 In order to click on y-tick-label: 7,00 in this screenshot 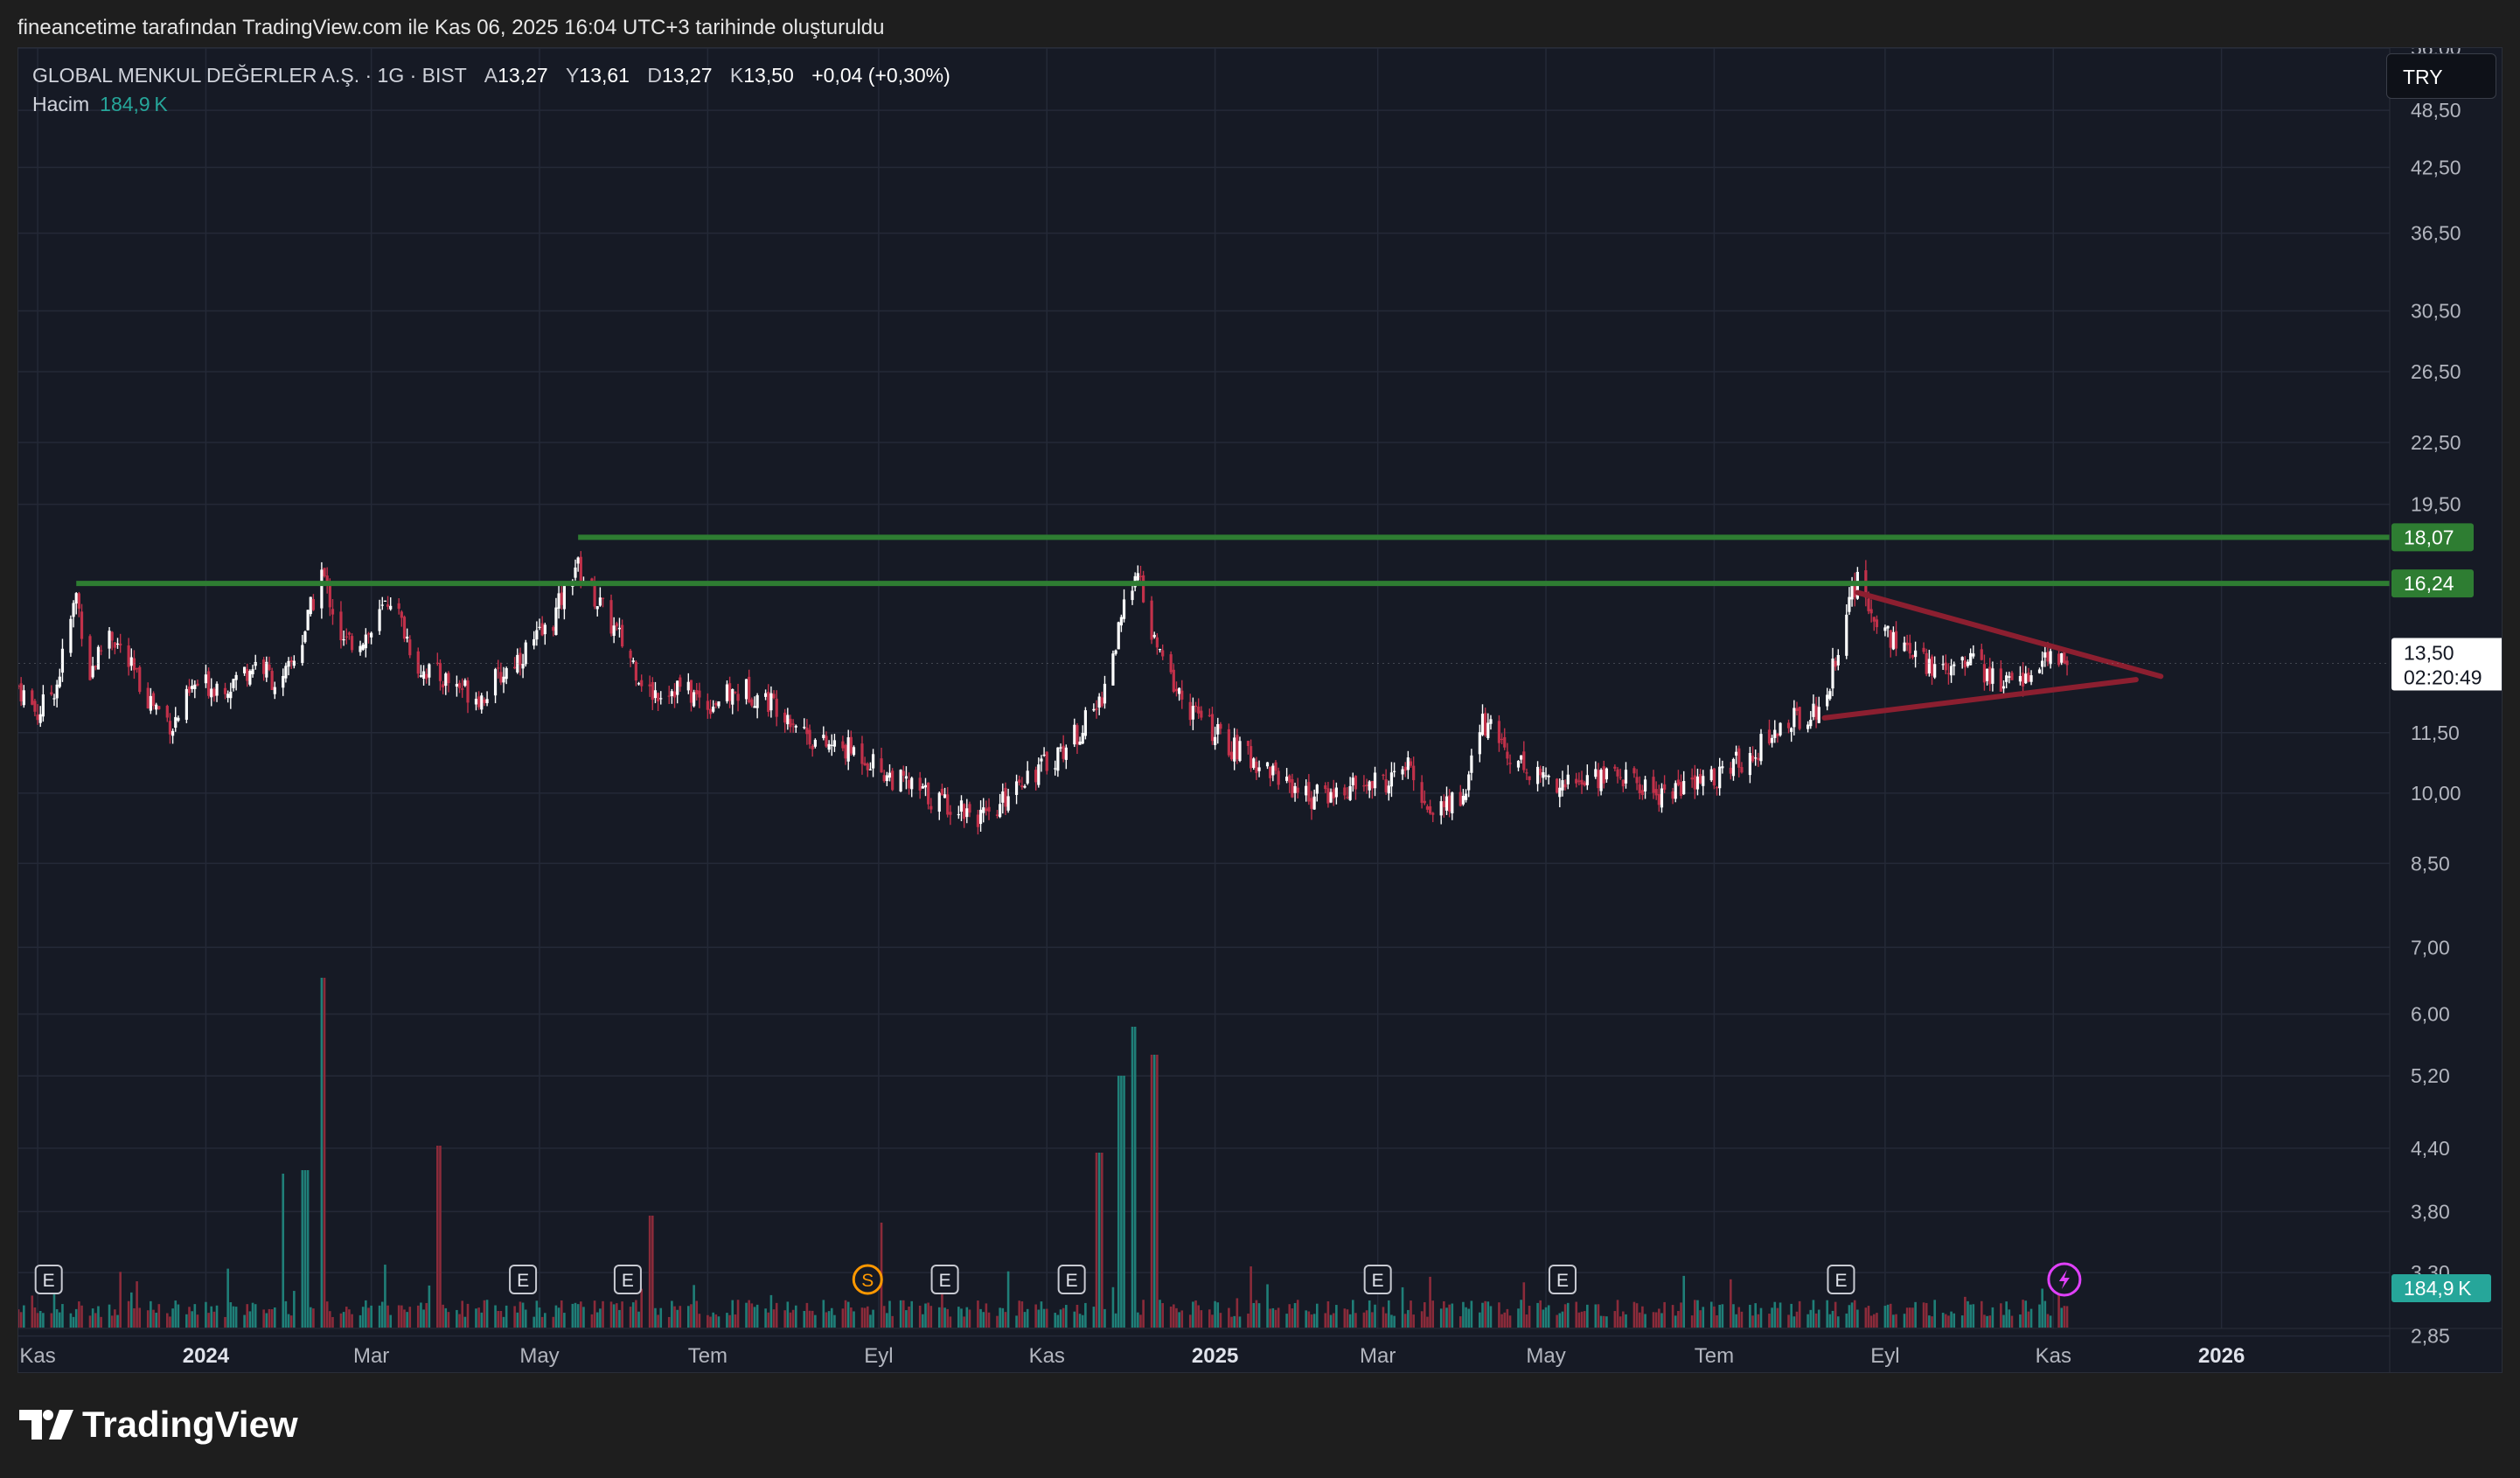, I will do `click(2430, 947)`.